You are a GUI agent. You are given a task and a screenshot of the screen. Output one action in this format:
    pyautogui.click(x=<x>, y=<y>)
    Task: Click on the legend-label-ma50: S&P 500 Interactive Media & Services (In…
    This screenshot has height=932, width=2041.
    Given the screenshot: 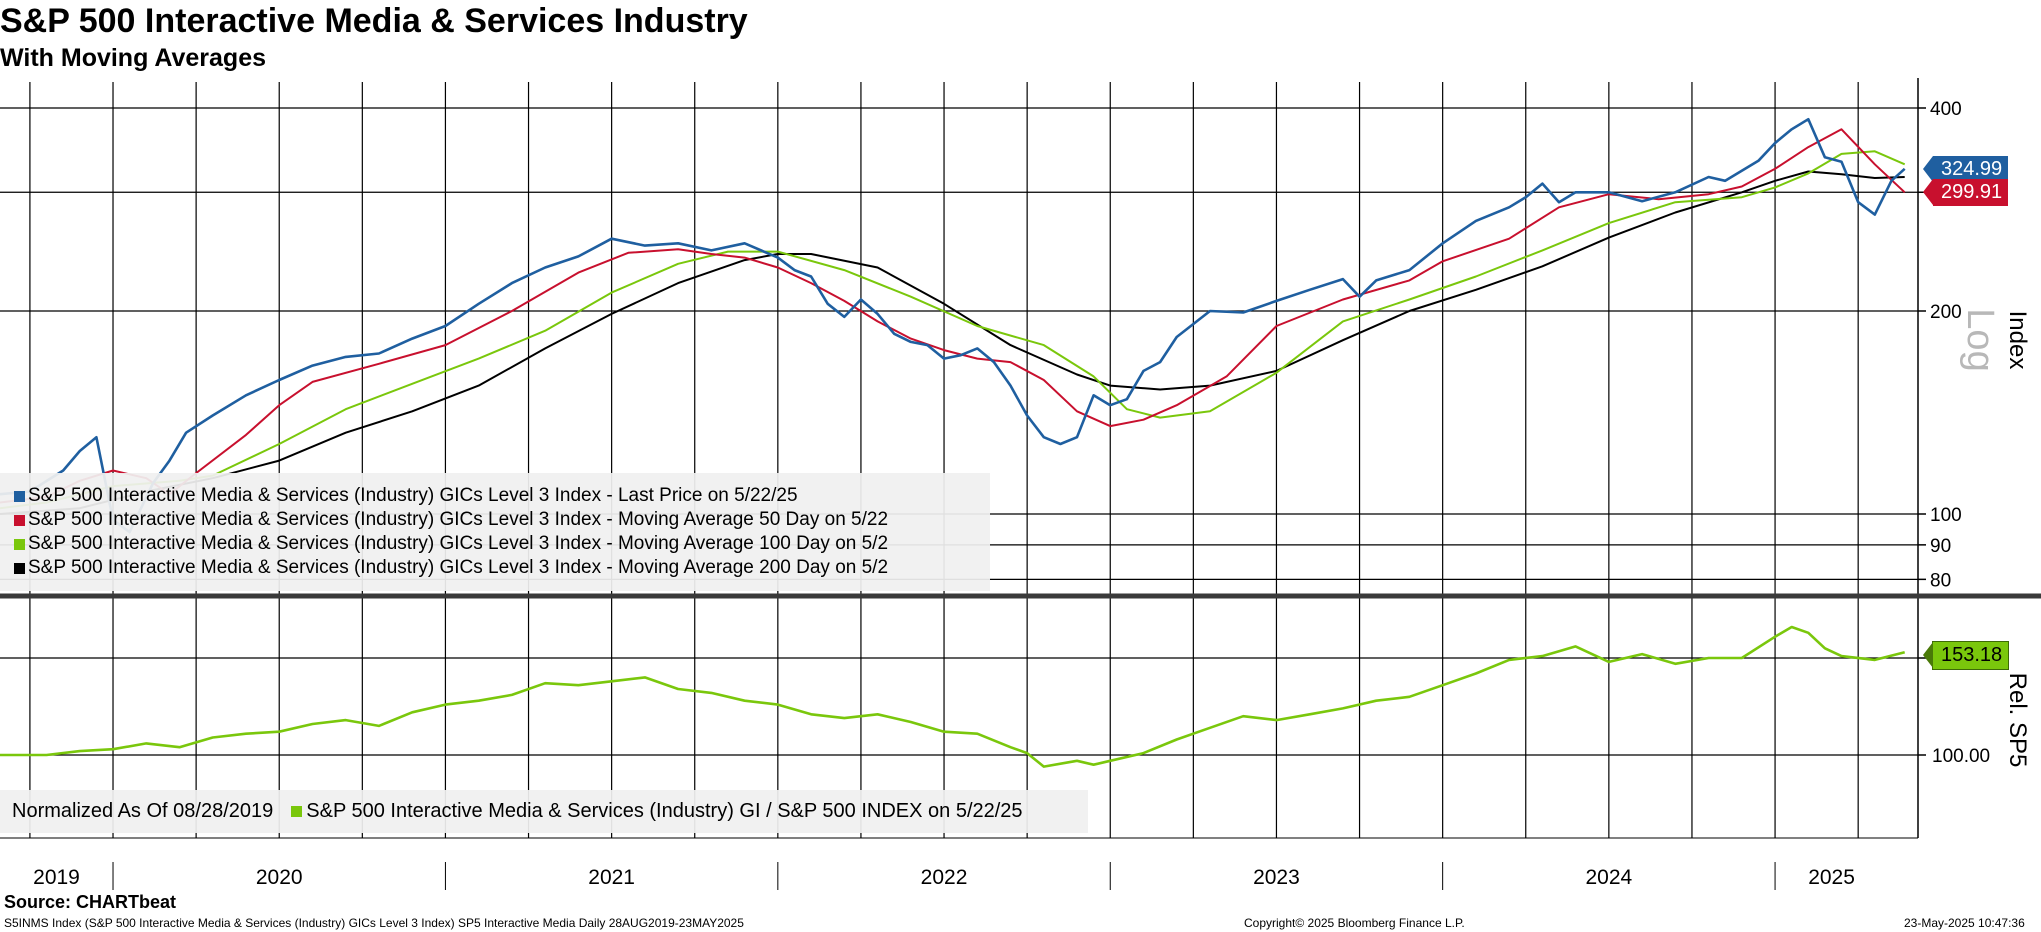 What is the action you would take?
    pyautogui.click(x=458, y=519)
    